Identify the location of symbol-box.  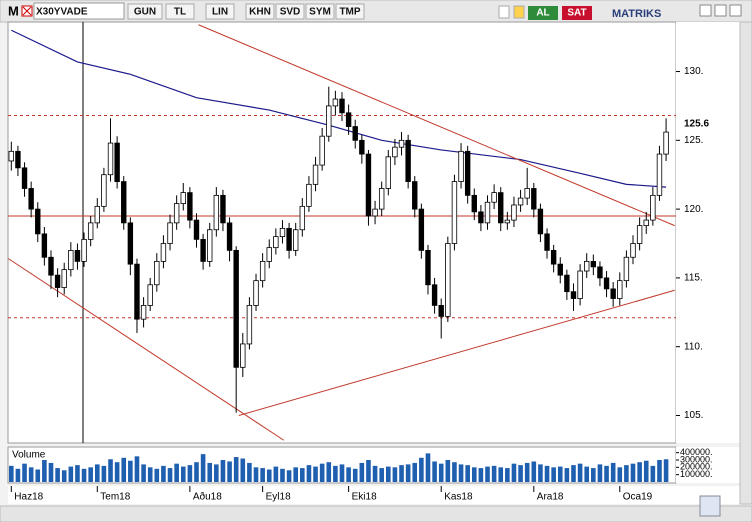
(79, 11).